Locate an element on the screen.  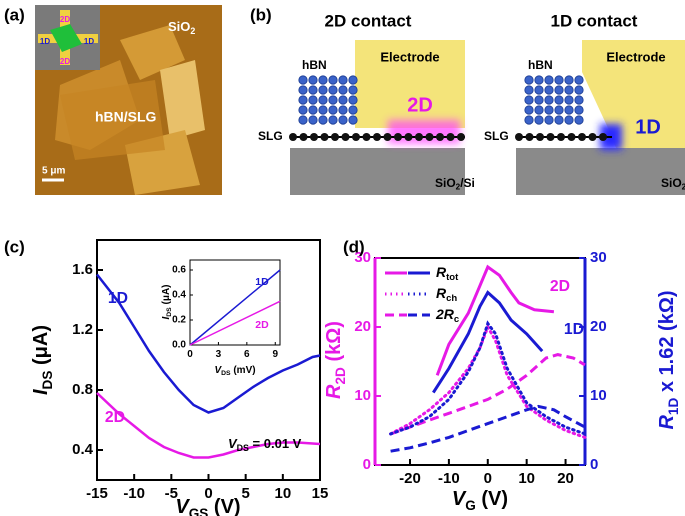
plot-area is located at coordinates (480, 361).